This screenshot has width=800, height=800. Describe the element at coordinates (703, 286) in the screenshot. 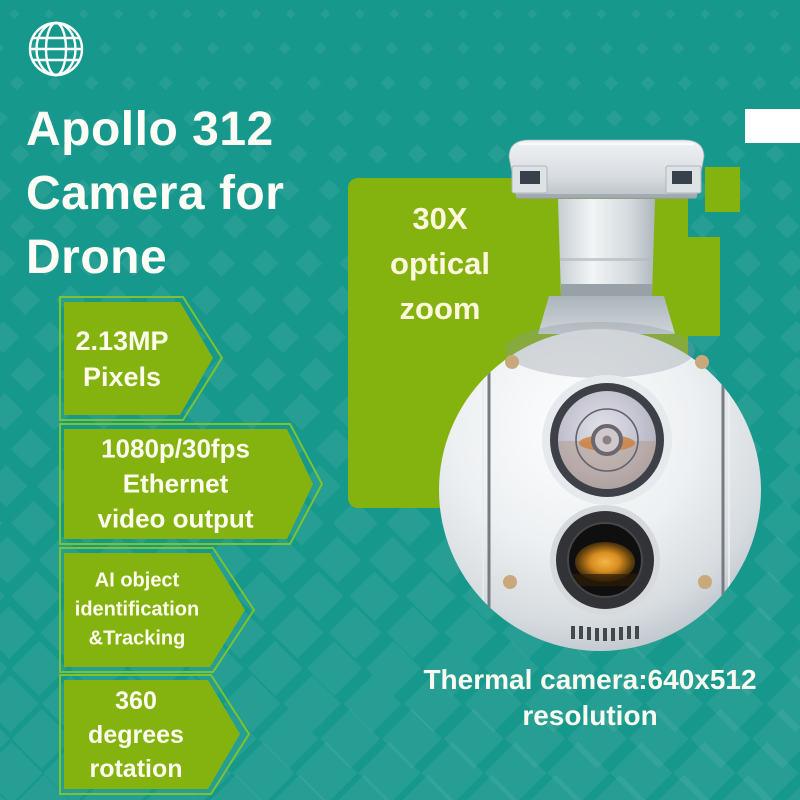

I see `green-accent-bar-side` at that location.